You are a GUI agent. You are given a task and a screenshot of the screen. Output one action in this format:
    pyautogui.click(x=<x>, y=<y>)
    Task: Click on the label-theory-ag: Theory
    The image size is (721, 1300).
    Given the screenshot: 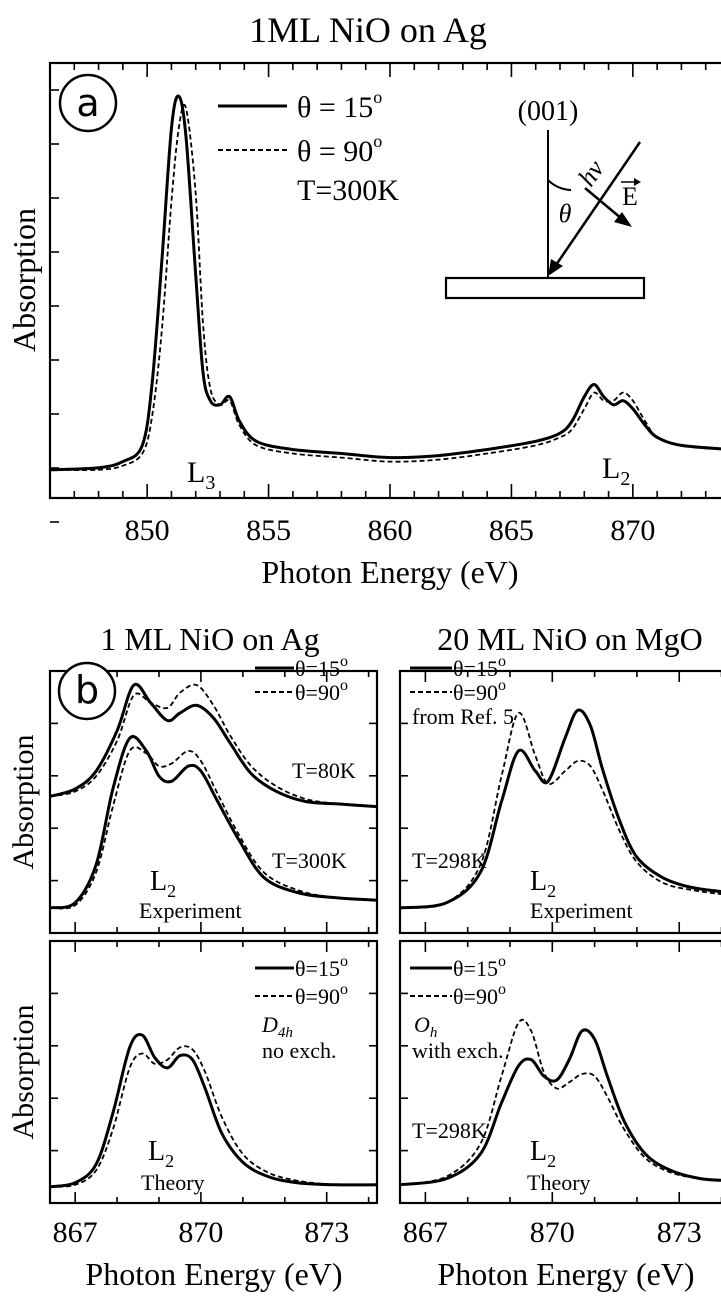 What is the action you would take?
    pyautogui.click(x=173, y=1182)
    